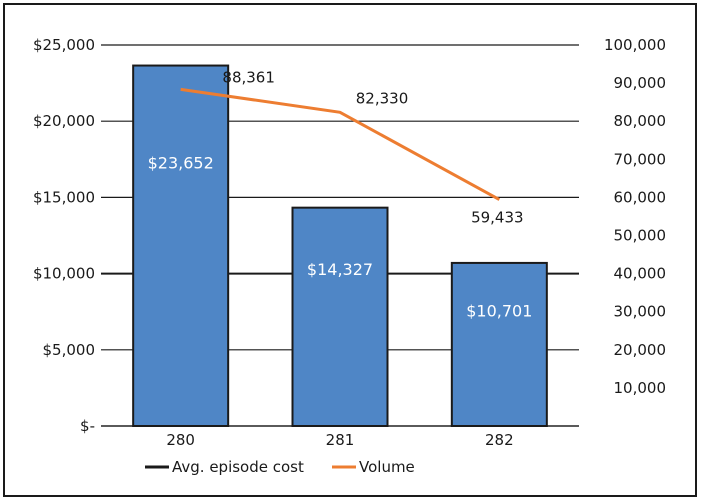 The width and height of the screenshot is (702, 502). Describe the element at coordinates (64, 197) in the screenshot. I see `y-left-tick-label: $15,000` at that location.